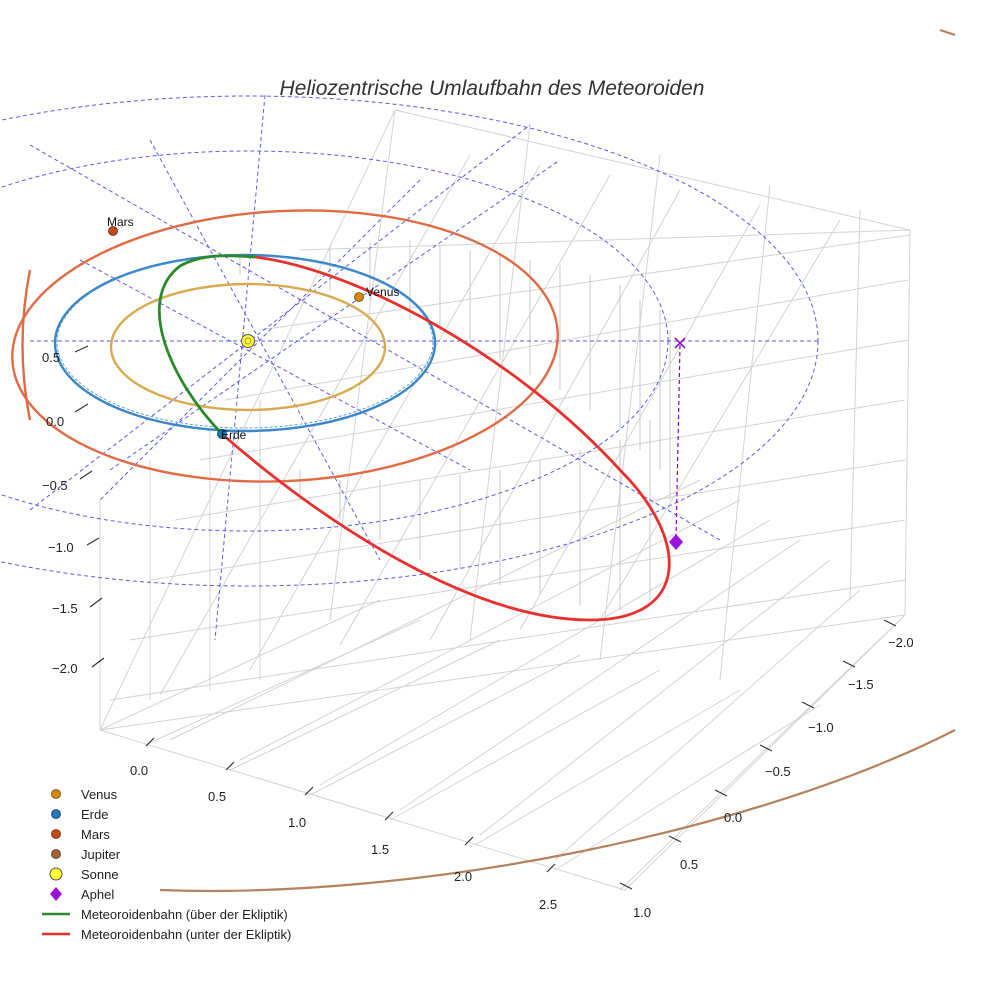 This screenshot has height=984, width=984. What do you see at coordinates (65, 668) in the screenshot?
I see `z-tick: −2.0` at bounding box center [65, 668].